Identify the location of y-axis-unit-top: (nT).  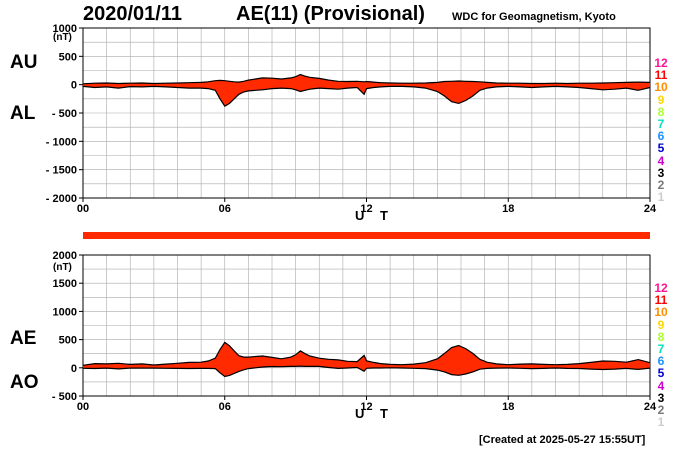
(62, 37).